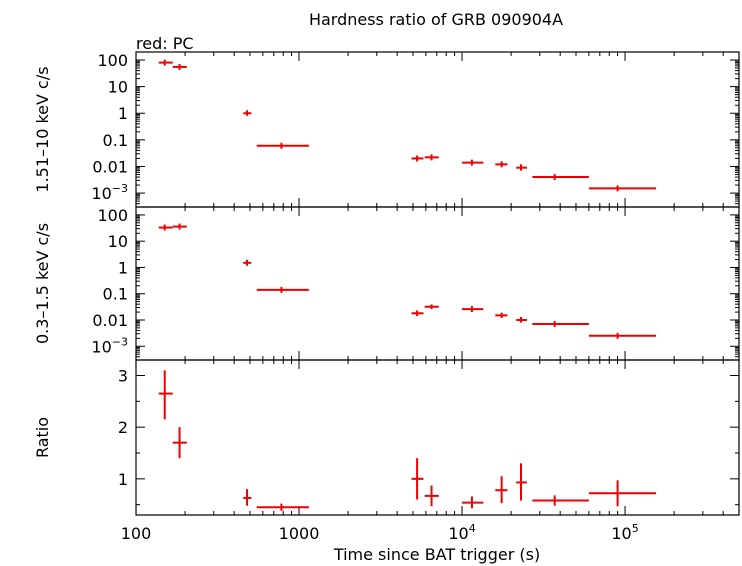 This screenshot has width=742, height=566. I want to click on y-axis-label: 1.51–10 keV c/s, so click(42, 129).